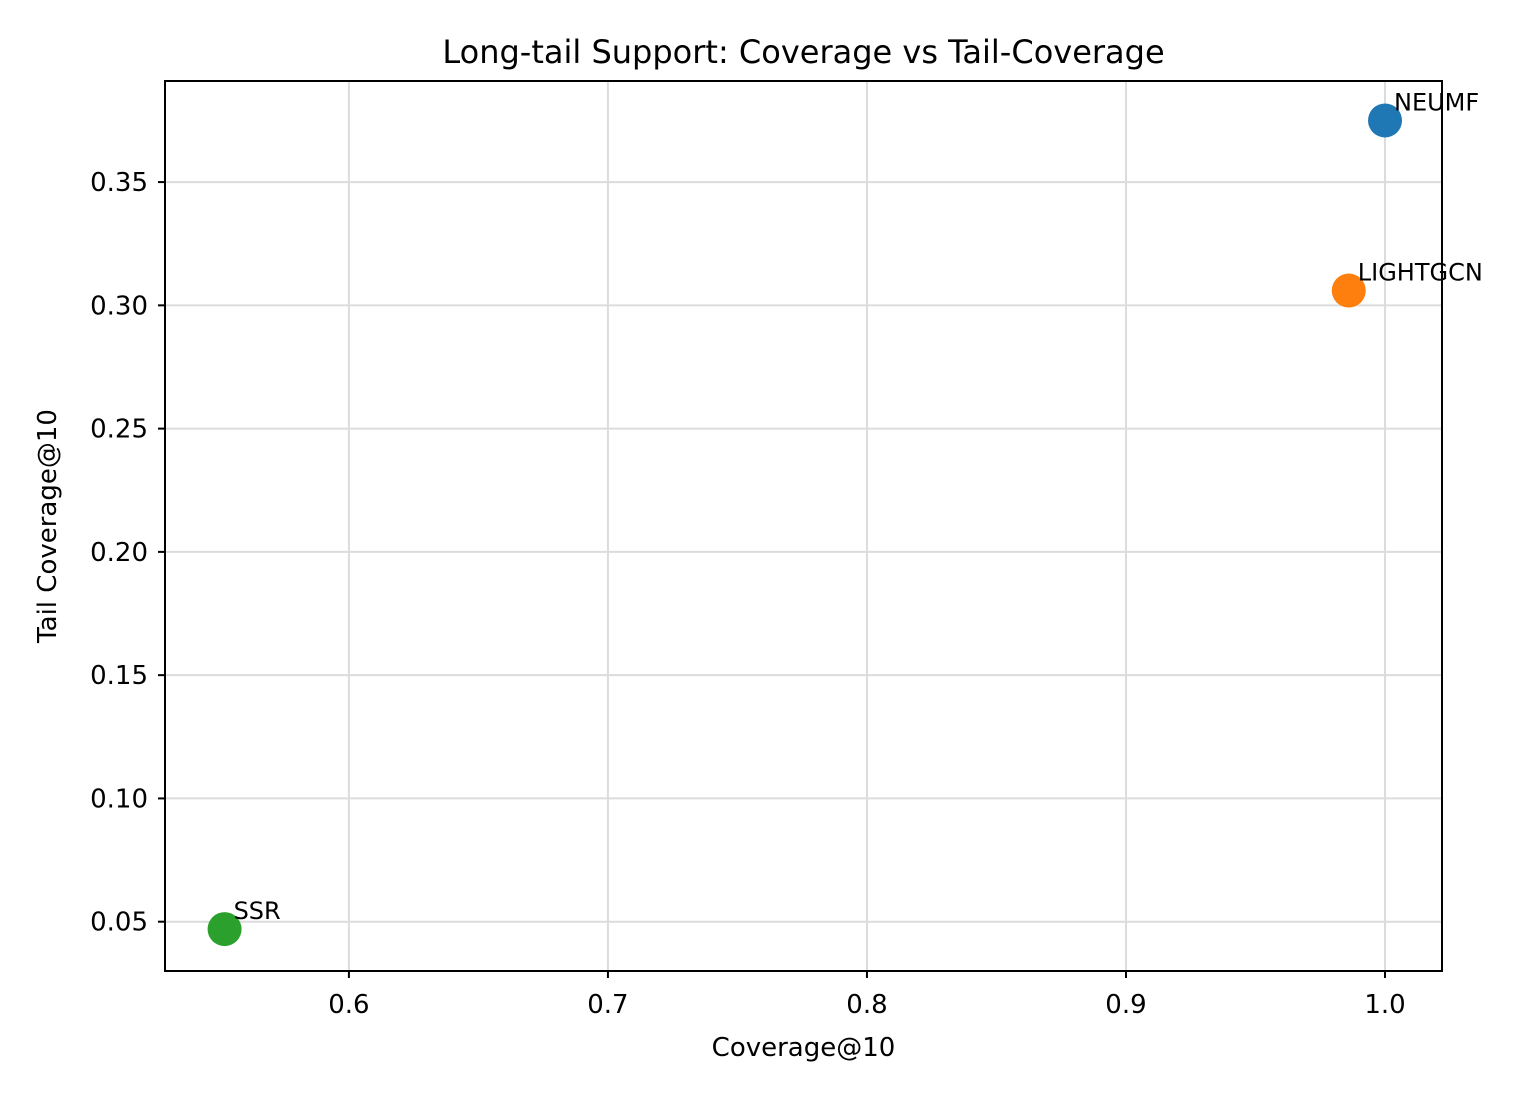 This screenshot has width=1540, height=1104. Describe the element at coordinates (804, 1048) in the screenshot. I see `x-axis-title: Coverage@10` at that location.